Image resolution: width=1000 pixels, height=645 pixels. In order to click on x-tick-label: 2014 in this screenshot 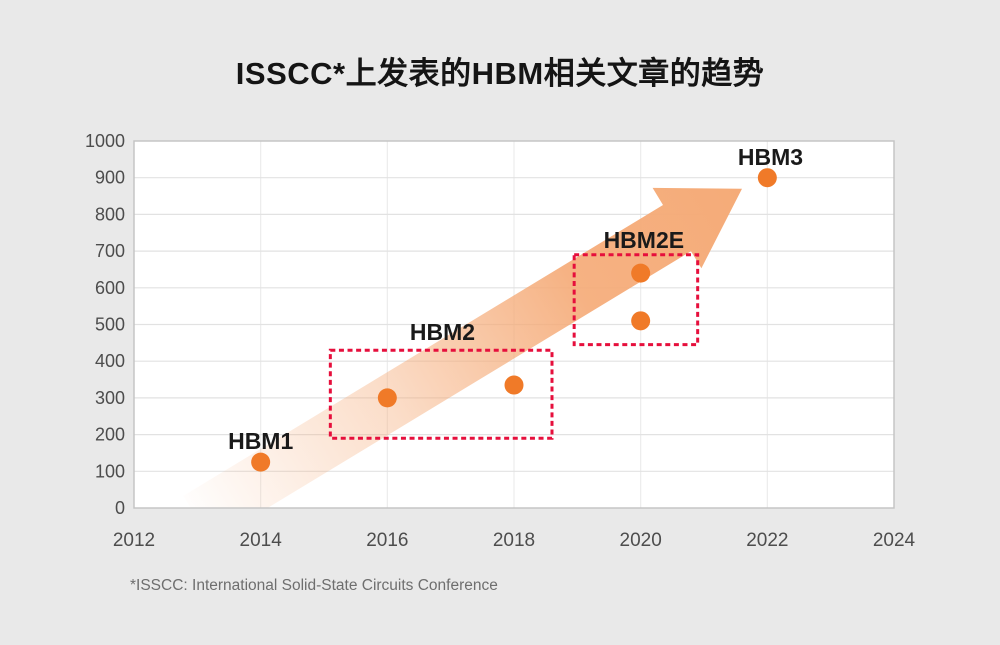, I will do `click(261, 540)`.